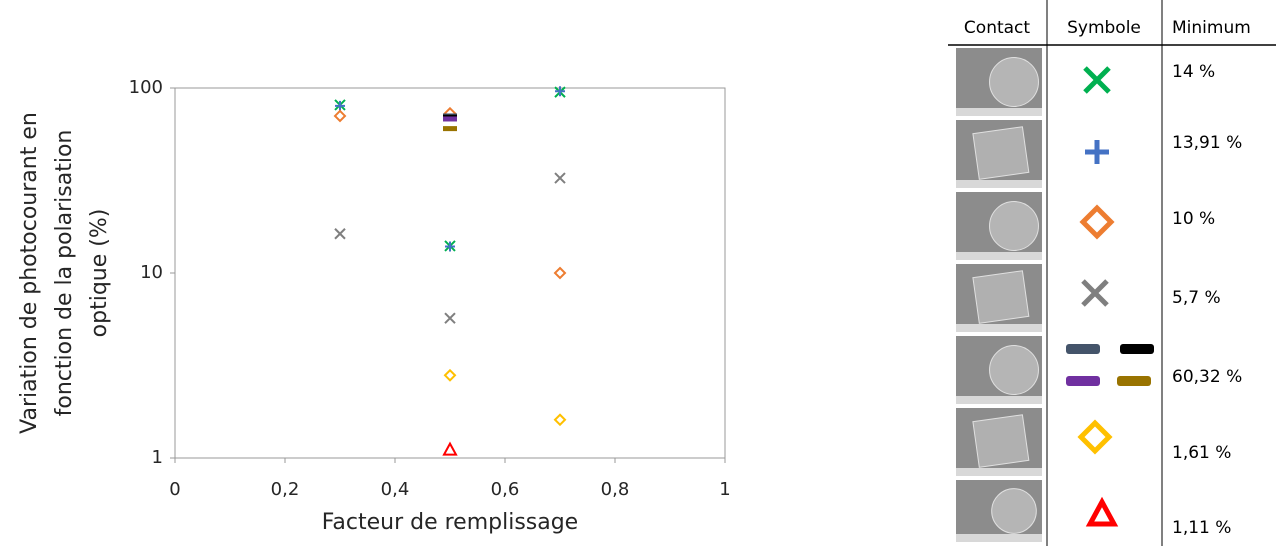 The width and height of the screenshot is (1276, 546). Describe the element at coordinates (1211, 28) in the screenshot. I see `table-header: Minimum` at that location.